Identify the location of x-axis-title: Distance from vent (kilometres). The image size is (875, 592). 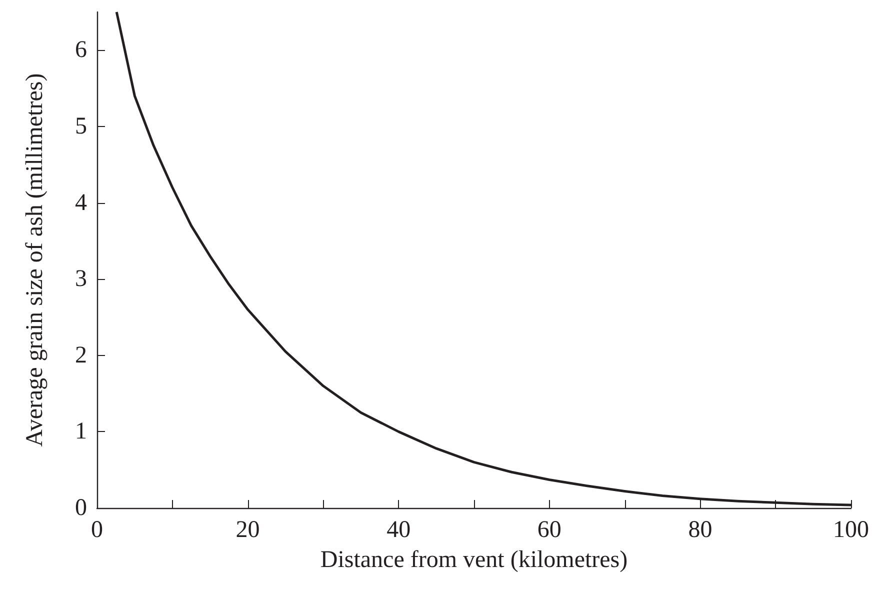
(474, 560).